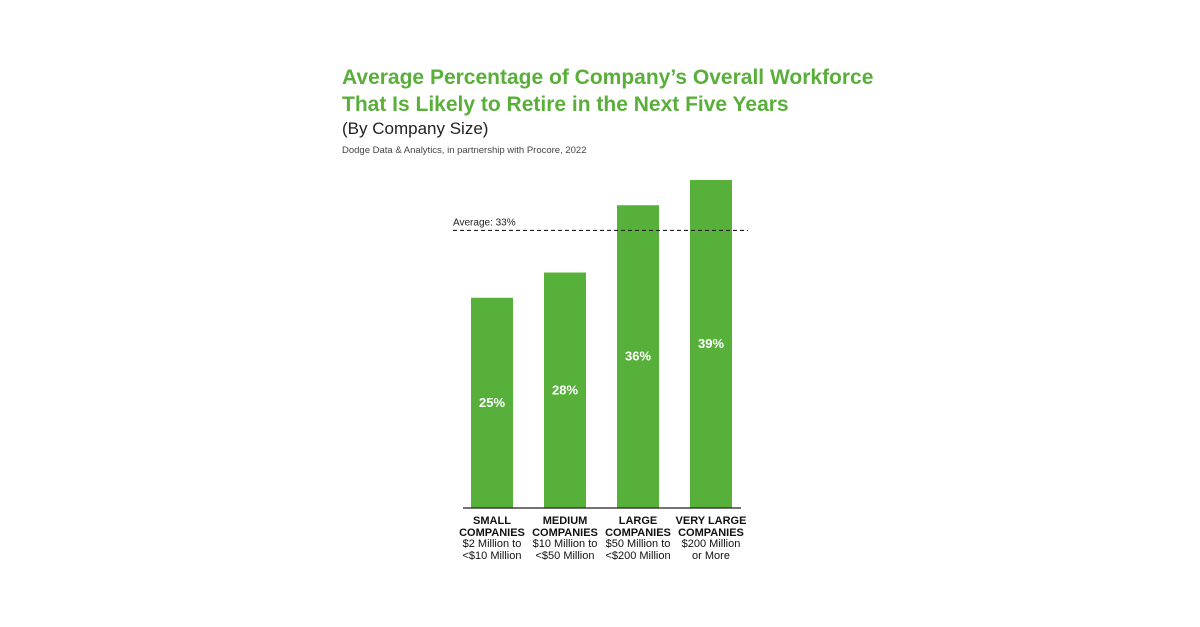  What do you see at coordinates (415, 128) in the screenshot?
I see `subtitle: (By Company Size)` at bounding box center [415, 128].